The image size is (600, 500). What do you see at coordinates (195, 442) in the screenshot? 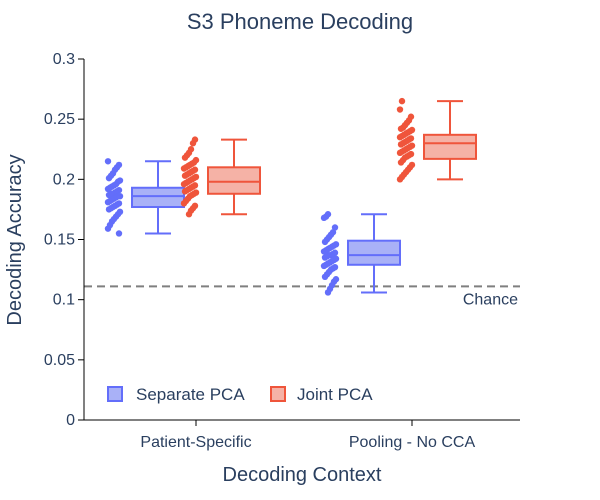
I see `x-tick-label: Patient-Specific` at bounding box center [195, 442].